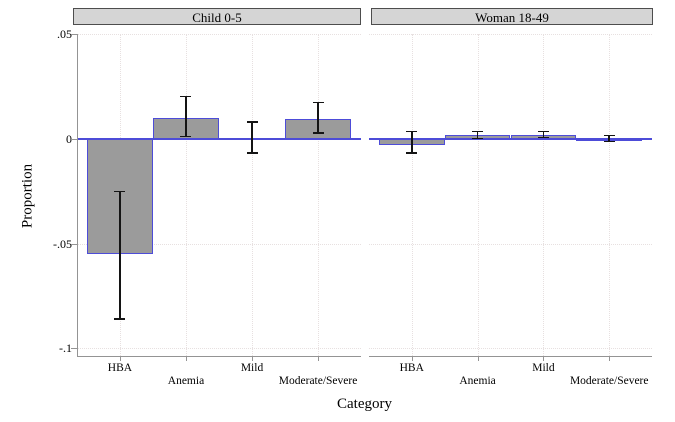 The image size is (675, 422). I want to click on y-tick-label-0: 0, so click(69, 139).